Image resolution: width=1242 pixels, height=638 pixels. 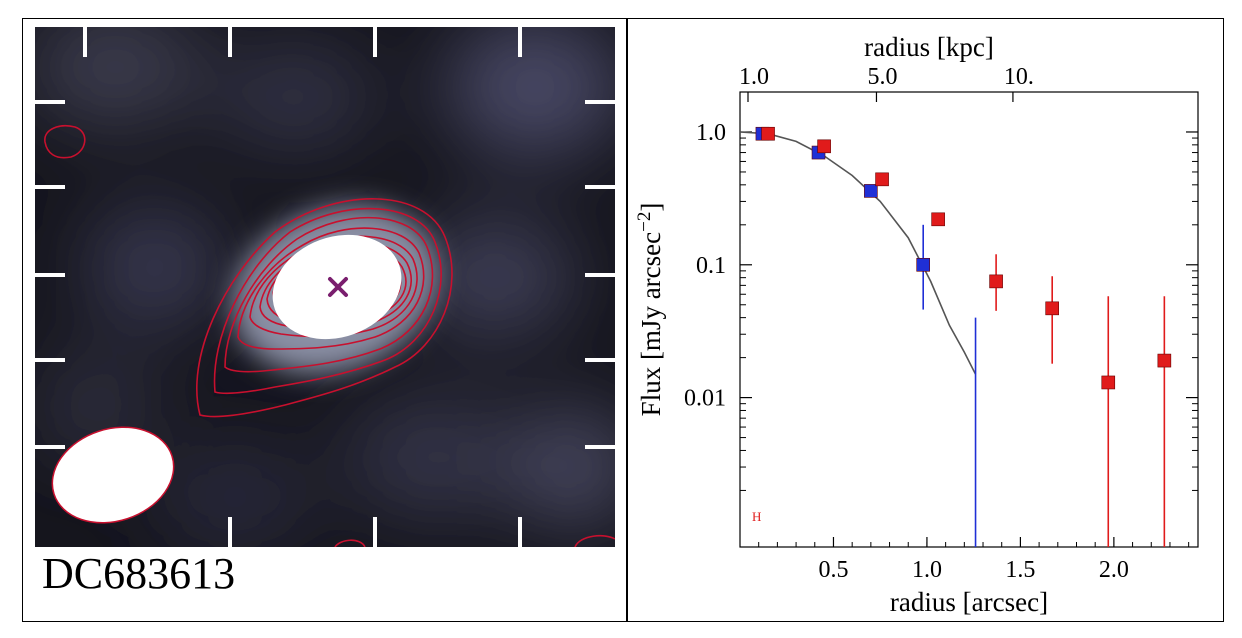 I want to click on y-tick-label: 0.01, so click(x=705, y=399).